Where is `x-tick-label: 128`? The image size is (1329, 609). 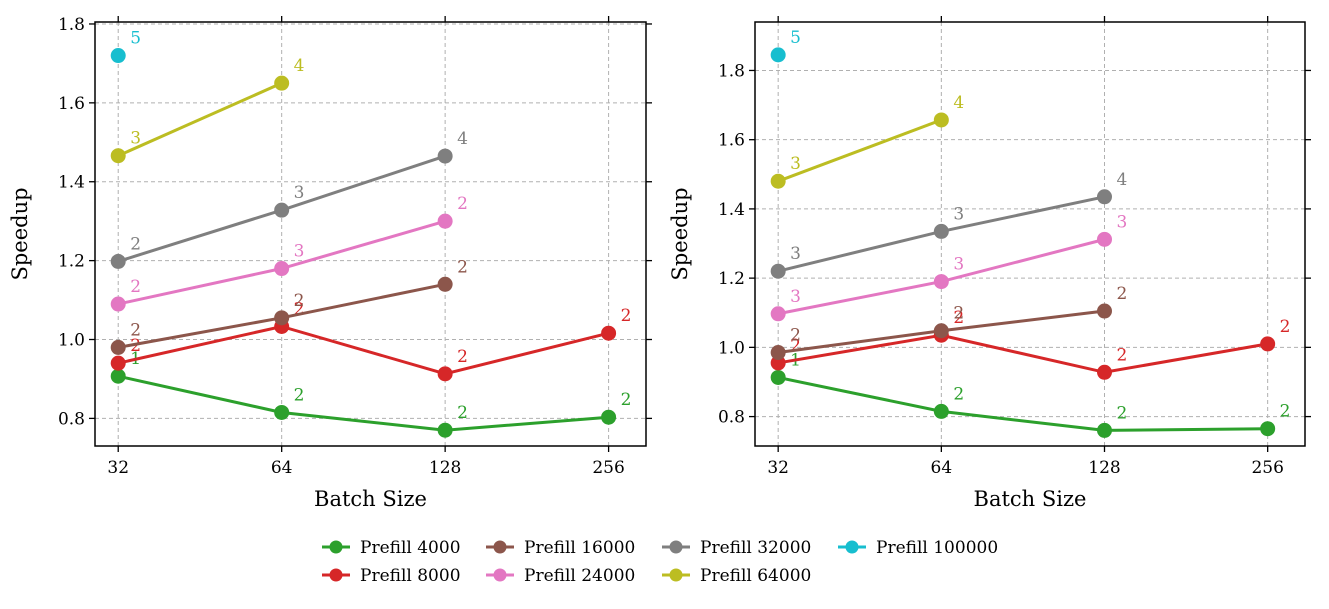 x-tick-label: 128 is located at coordinates (445, 468).